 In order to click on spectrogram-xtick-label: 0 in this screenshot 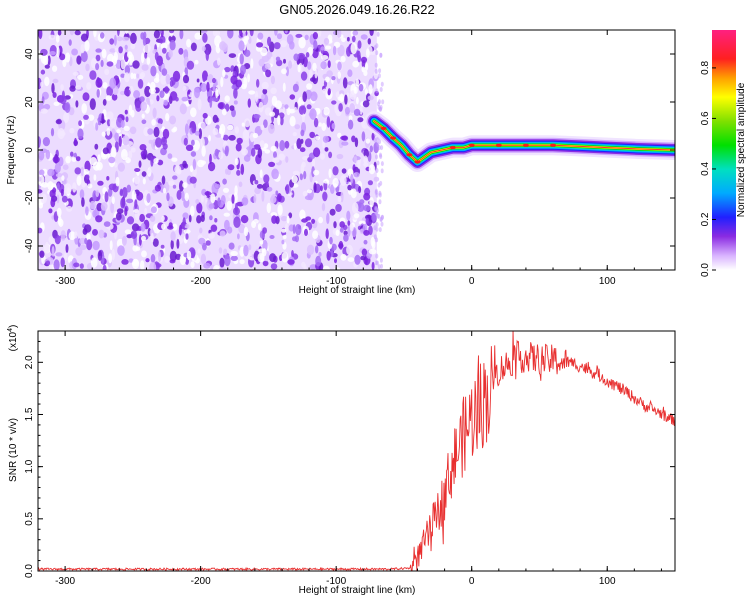, I will do `click(472, 281)`.